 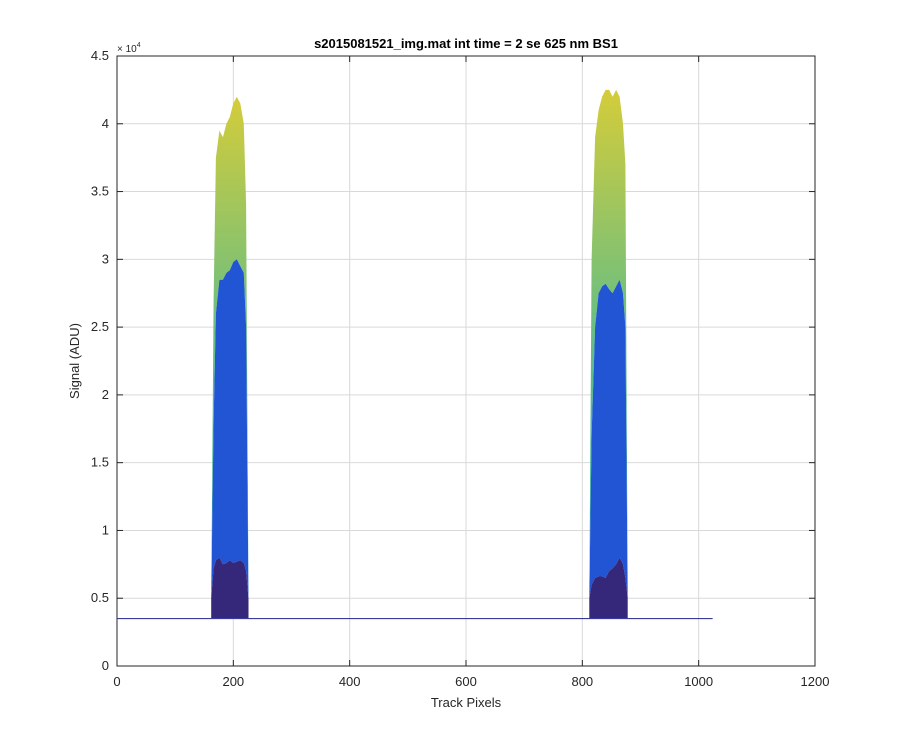 What do you see at coordinates (105, 529) in the screenshot?
I see `y-tick-label: 1` at bounding box center [105, 529].